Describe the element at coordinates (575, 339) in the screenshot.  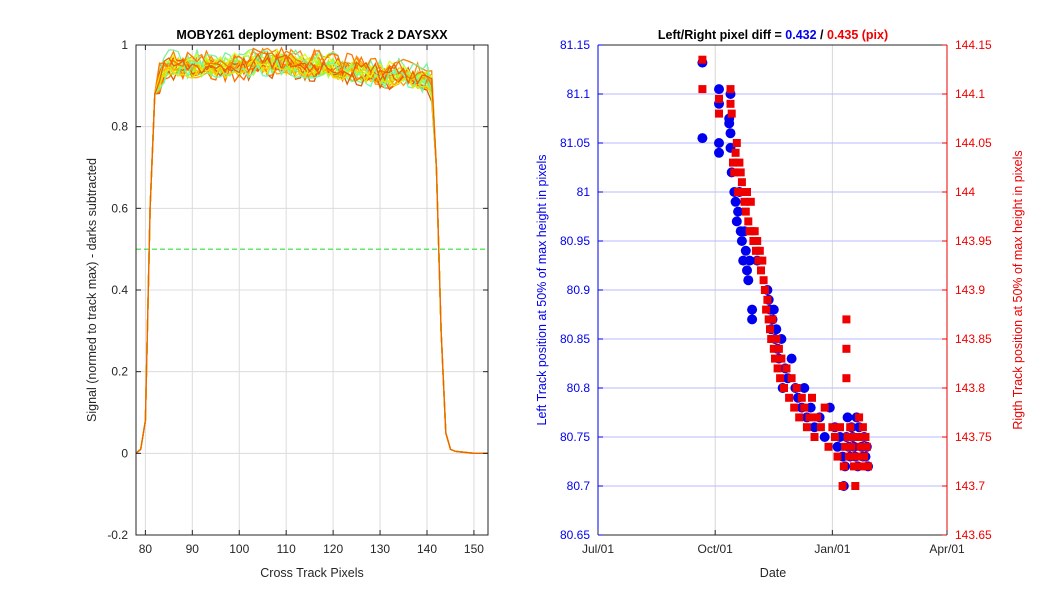
I see `left-y-tick-label: 80.85` at that location.